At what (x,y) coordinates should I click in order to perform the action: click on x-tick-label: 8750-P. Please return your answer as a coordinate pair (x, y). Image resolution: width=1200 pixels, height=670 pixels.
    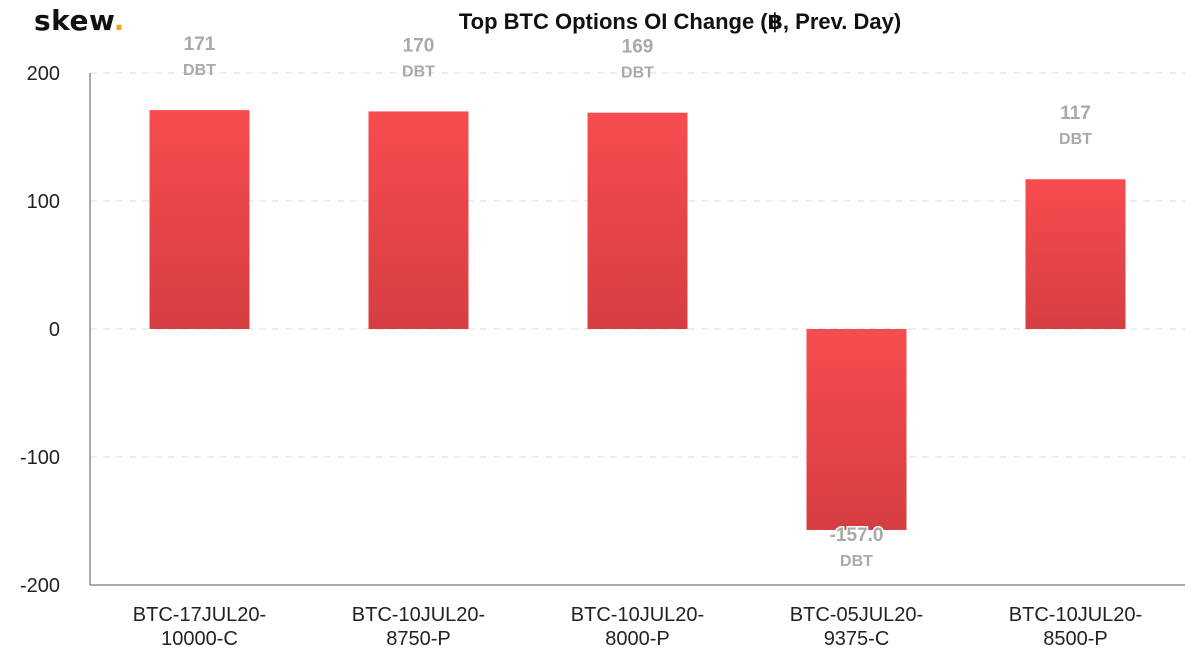
    Looking at the image, I should click on (418, 639).